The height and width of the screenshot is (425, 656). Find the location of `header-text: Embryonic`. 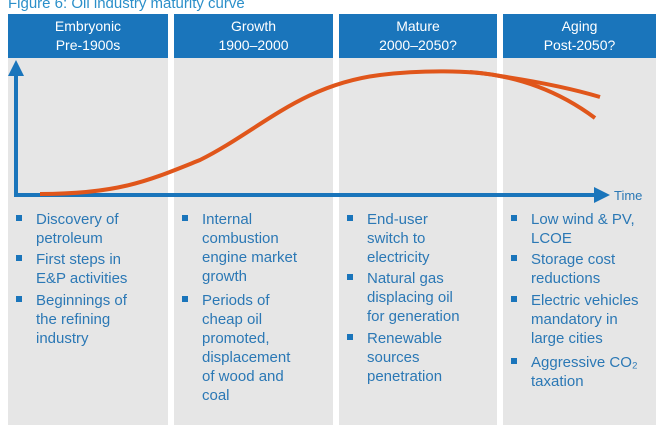

header-text: Embryonic is located at coordinates (88, 26).